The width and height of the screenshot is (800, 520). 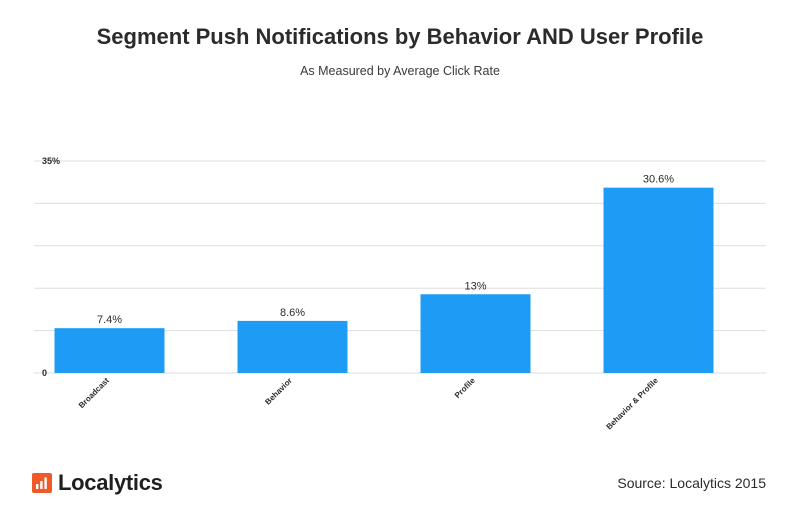 I want to click on localytics-logo: Localytics, so click(x=97, y=483).